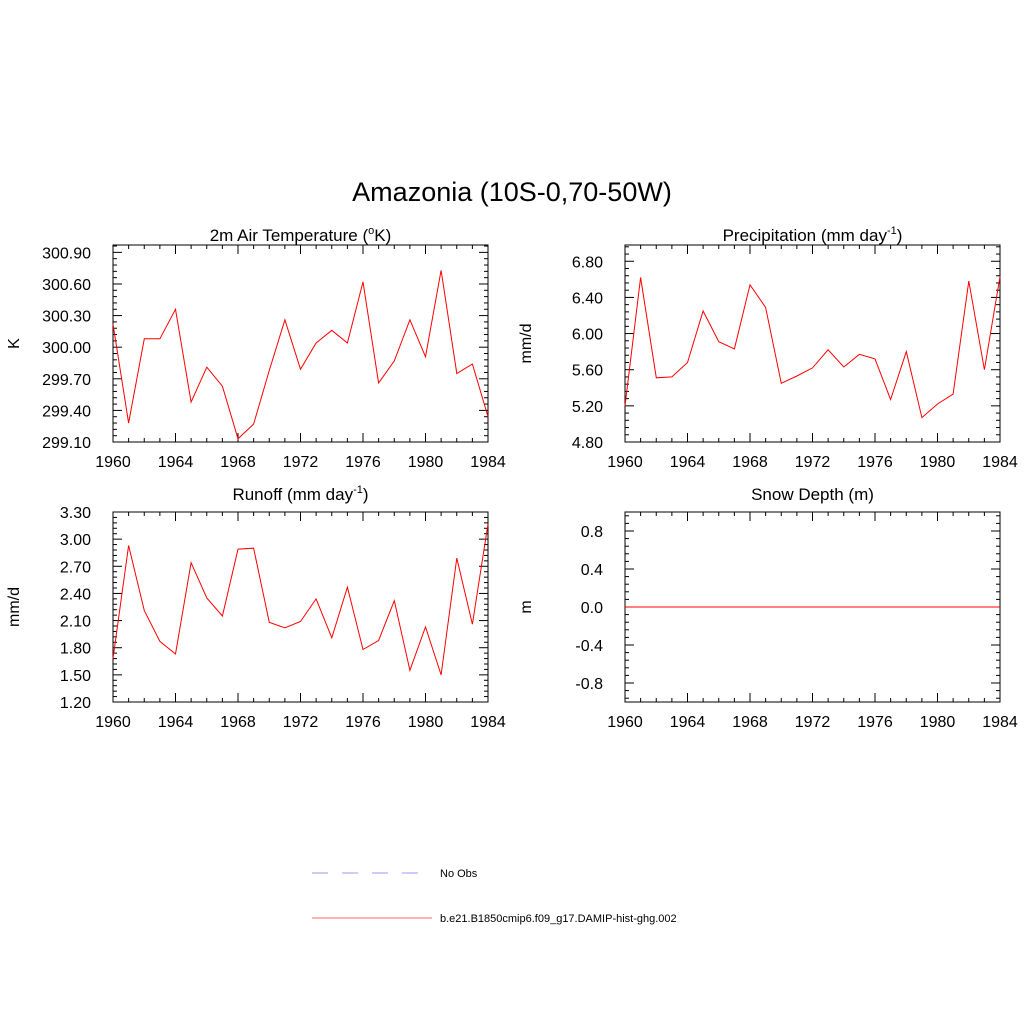 Image resolution: width=1024 pixels, height=1024 pixels. Describe the element at coordinates (75, 622) in the screenshot. I see `ytick-label-runoff: 2.10` at that location.